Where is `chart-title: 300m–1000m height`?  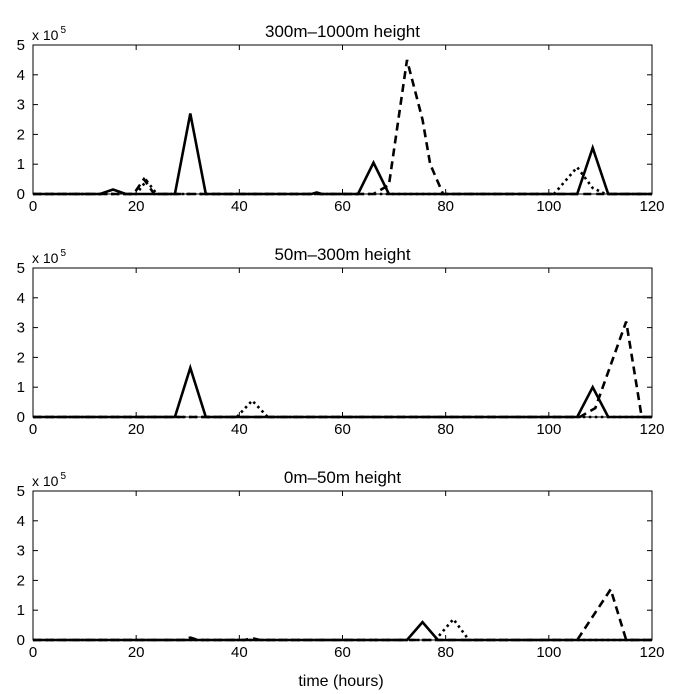 chart-title: 300m–1000m height is located at coordinates (342, 31).